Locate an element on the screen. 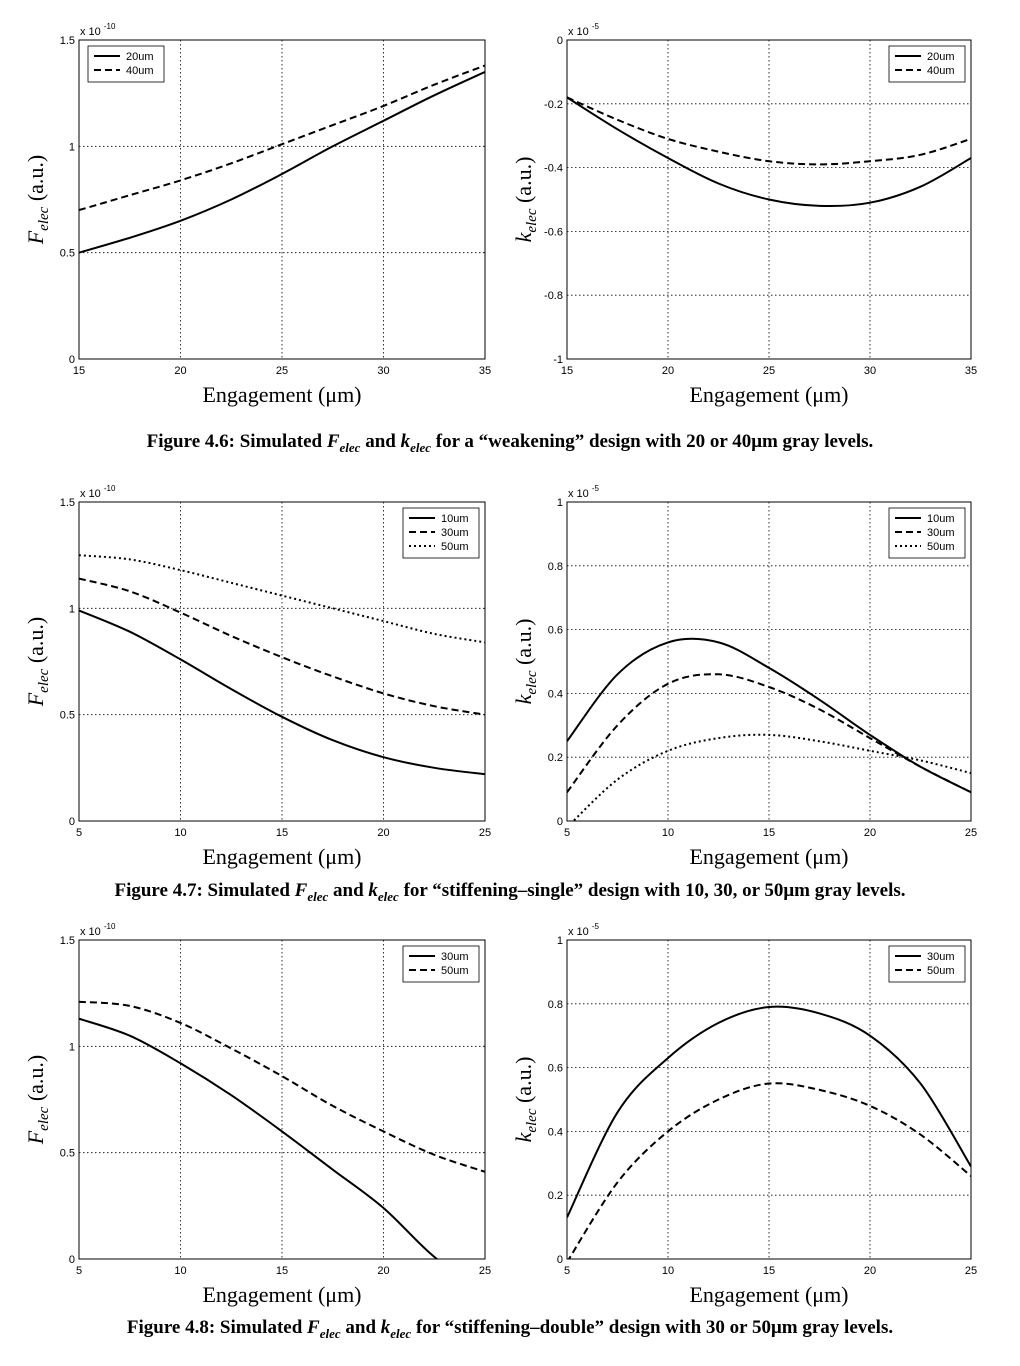  legend: 30um 50um is located at coordinates (927, 964).